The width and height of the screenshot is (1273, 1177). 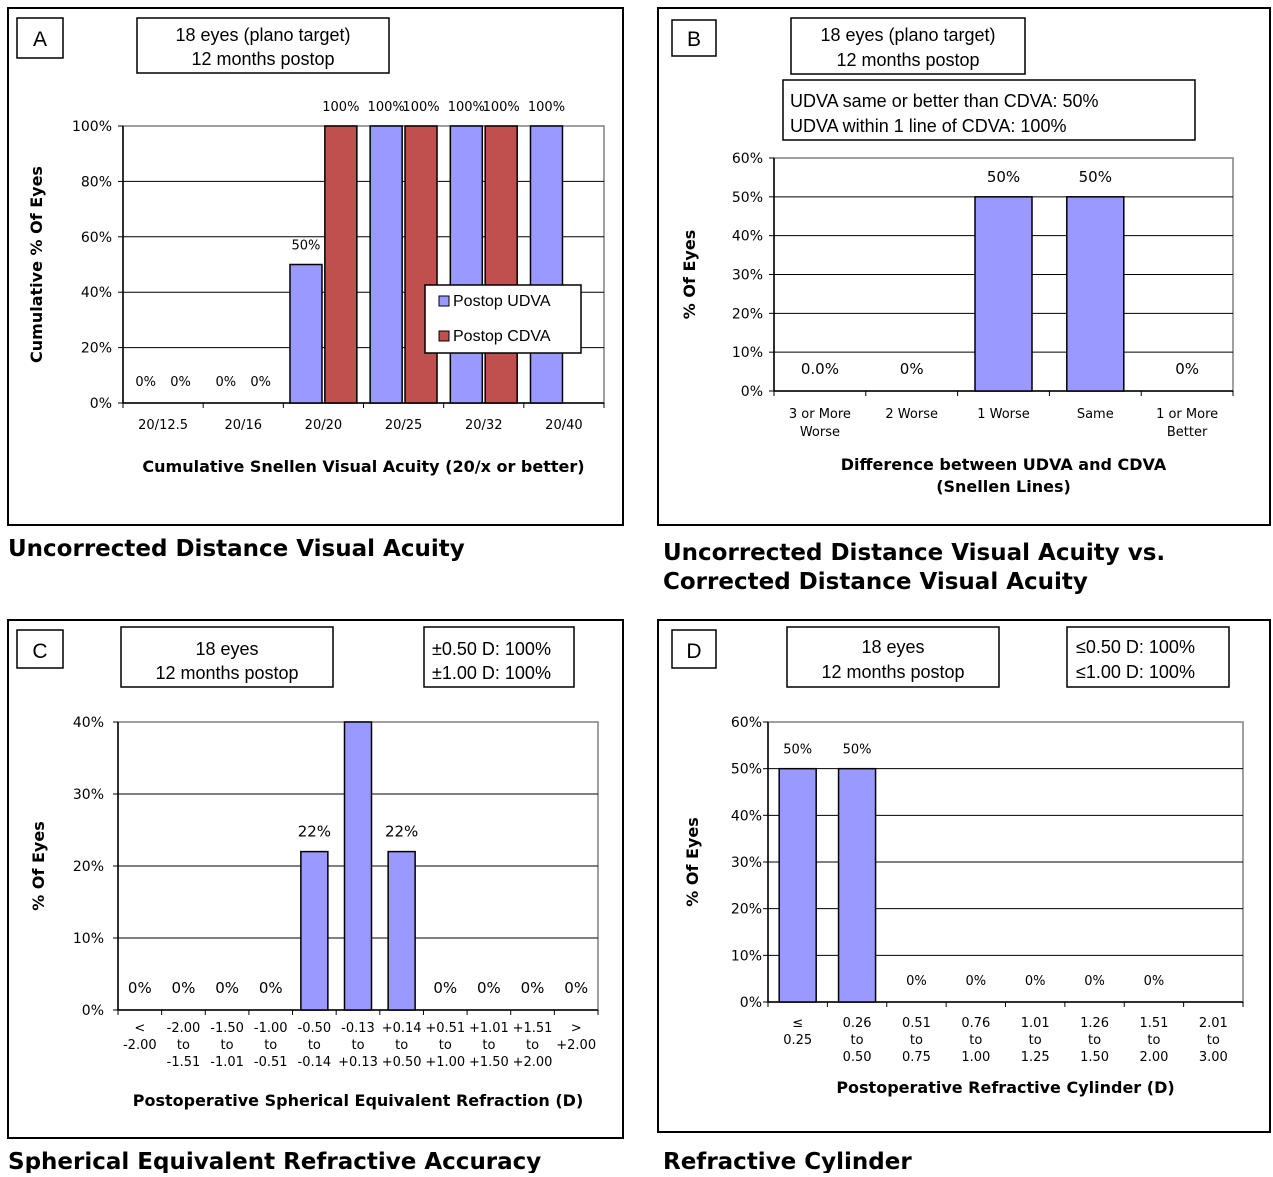 I want to click on x-tick-label: -2.00, so click(x=140, y=1045).